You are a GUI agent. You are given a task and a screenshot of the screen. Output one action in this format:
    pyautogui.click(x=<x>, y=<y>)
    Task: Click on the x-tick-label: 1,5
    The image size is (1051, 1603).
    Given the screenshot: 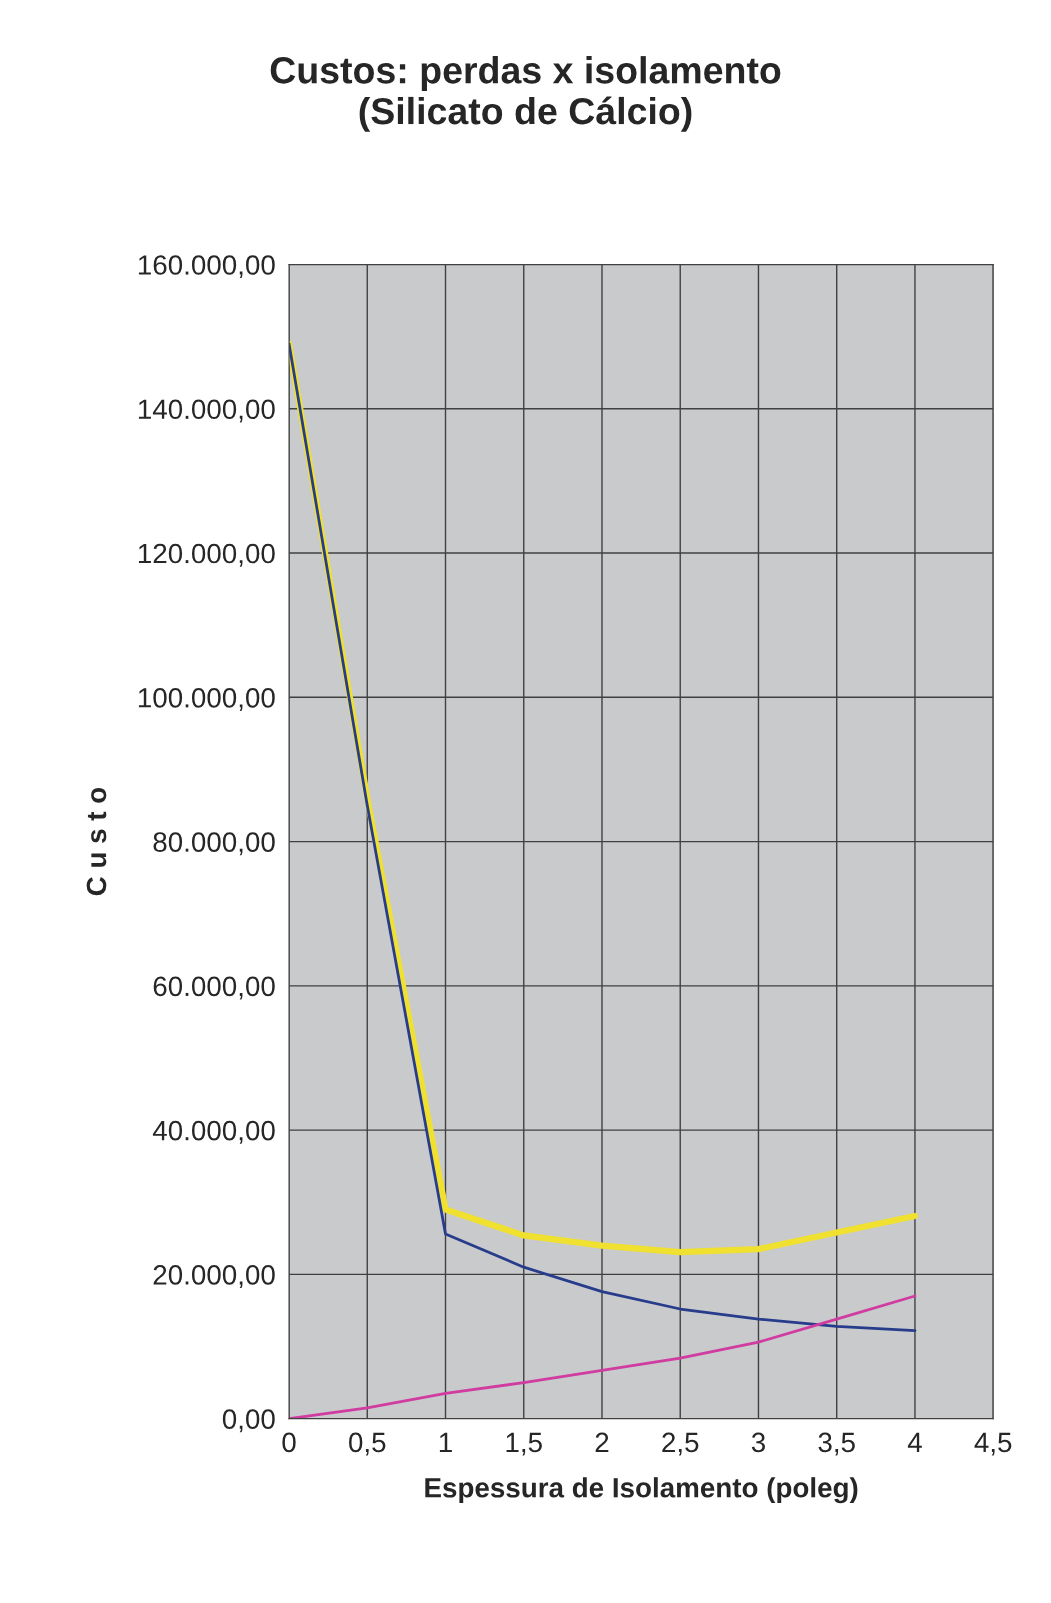 What is the action you would take?
    pyautogui.click(x=524, y=1444)
    